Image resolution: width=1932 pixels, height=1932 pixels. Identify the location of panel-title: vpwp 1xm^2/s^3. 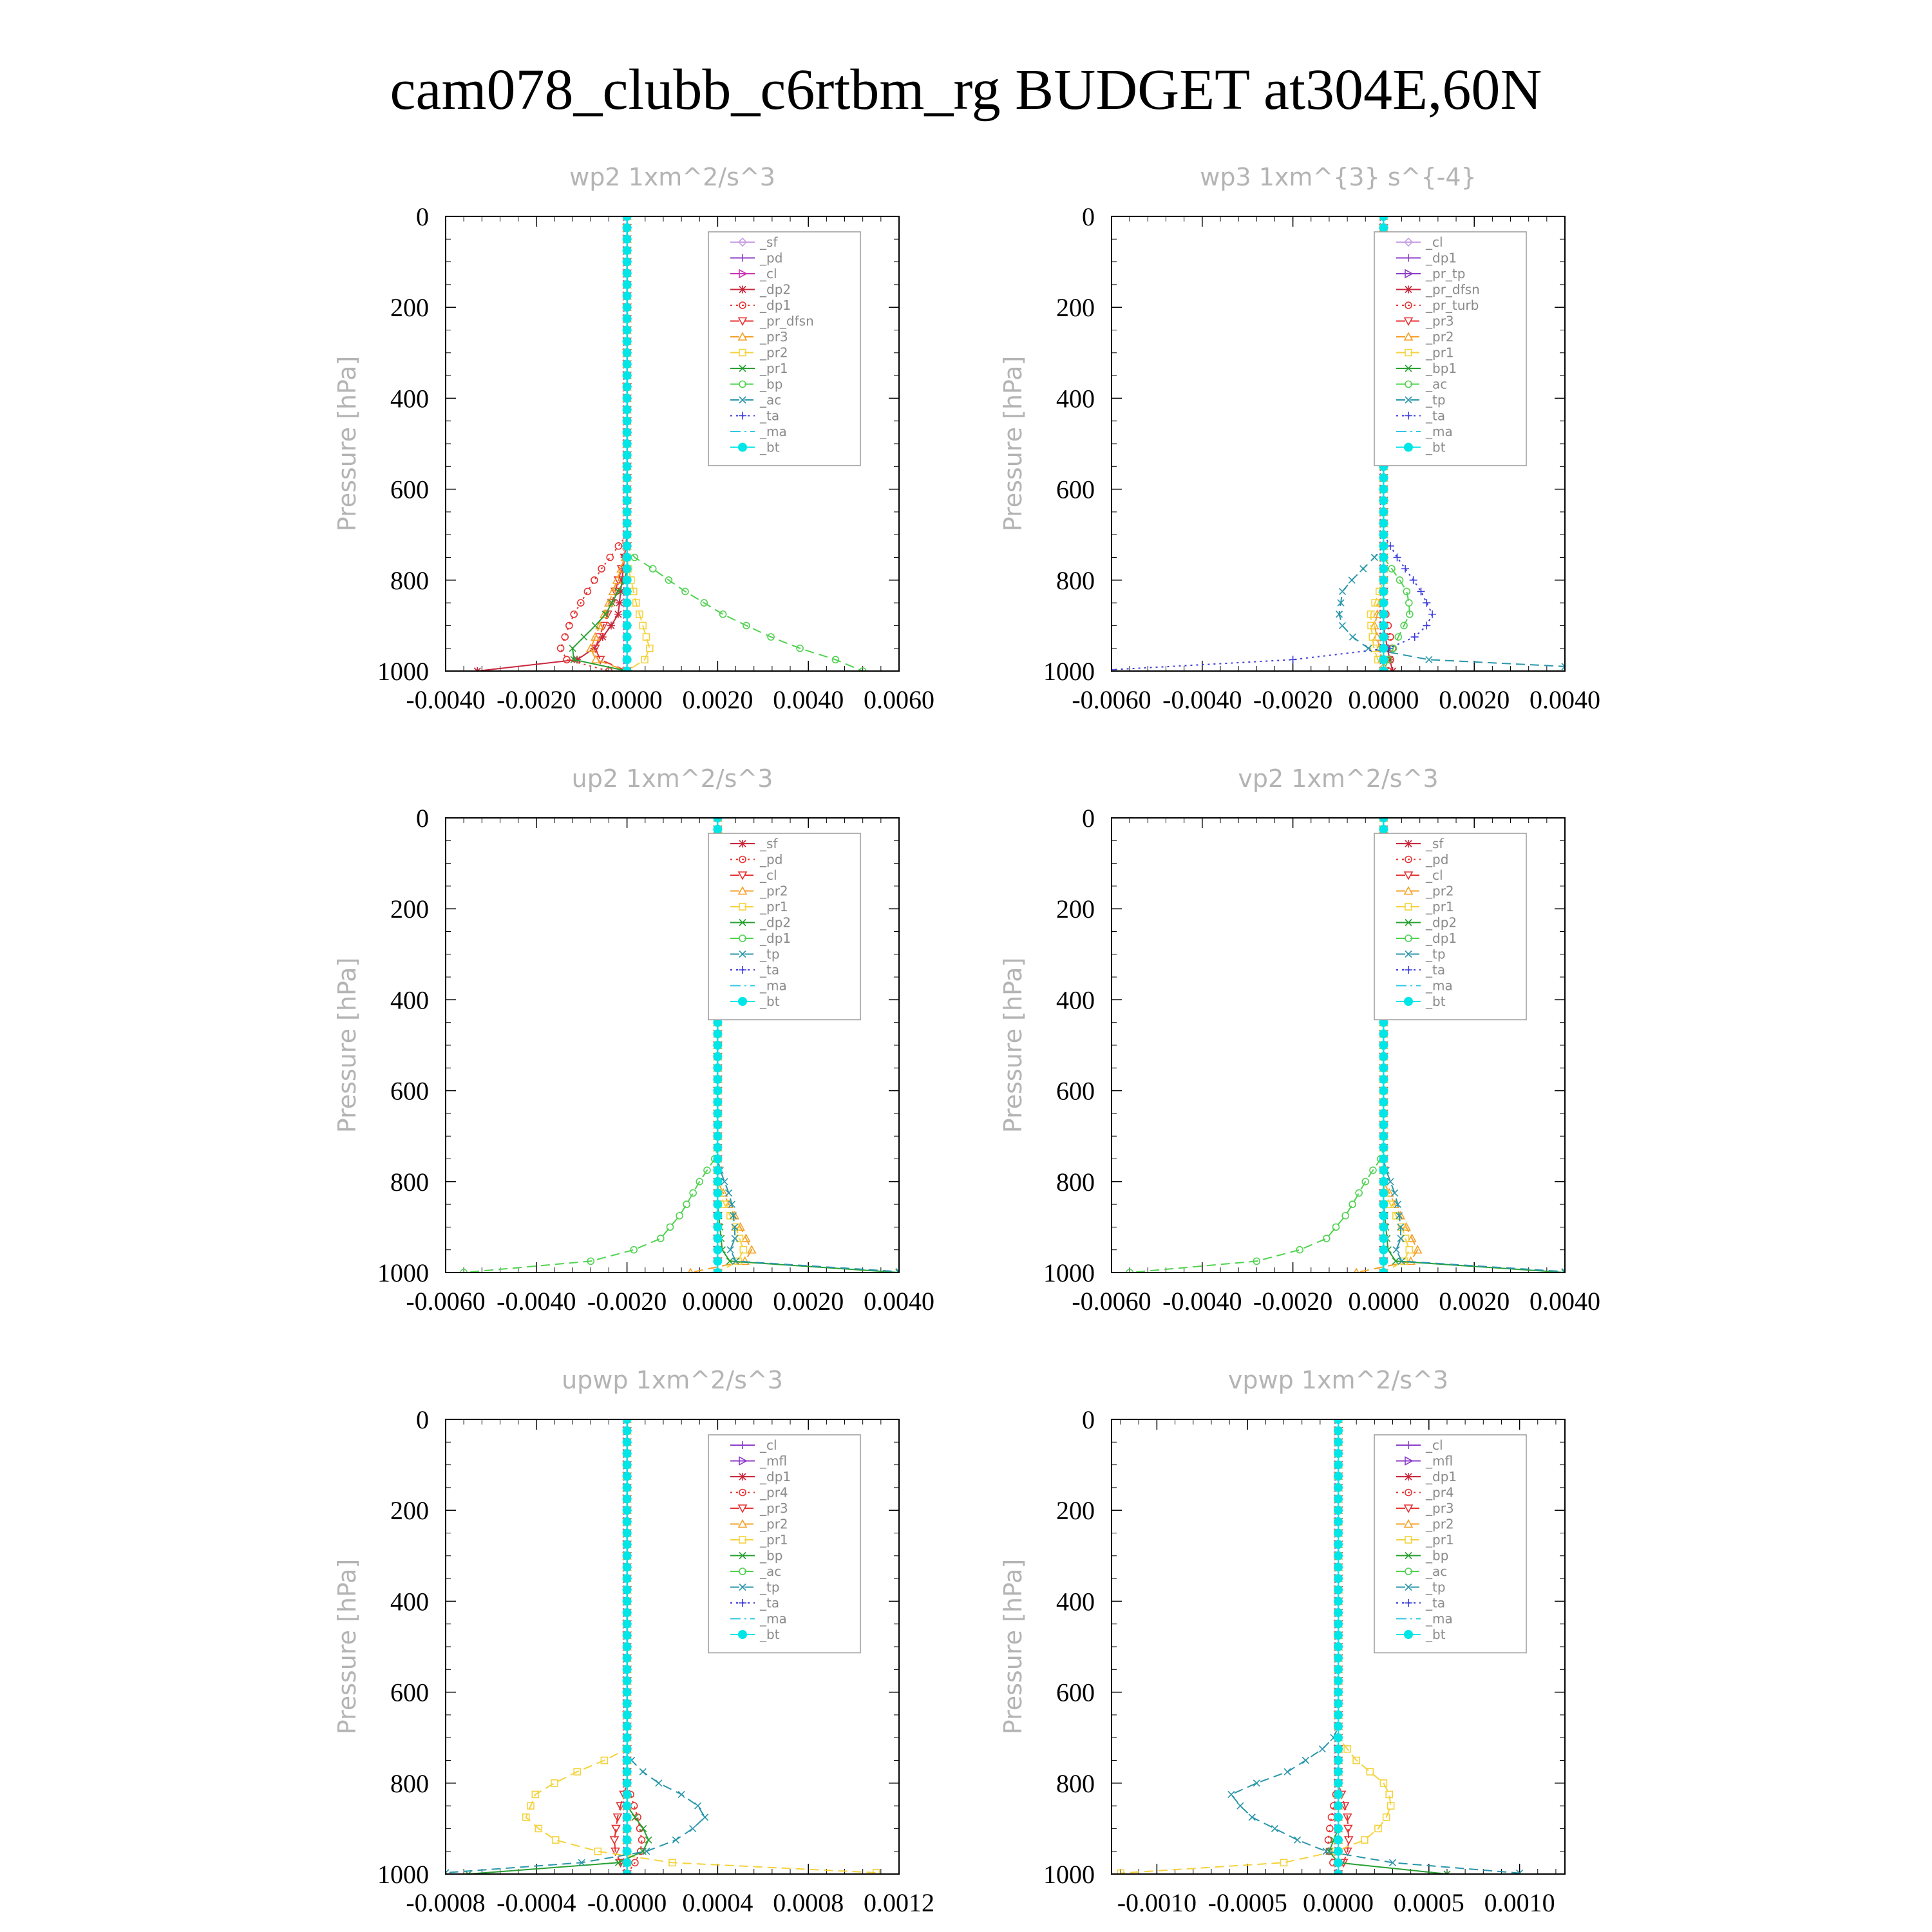
(1338, 1380).